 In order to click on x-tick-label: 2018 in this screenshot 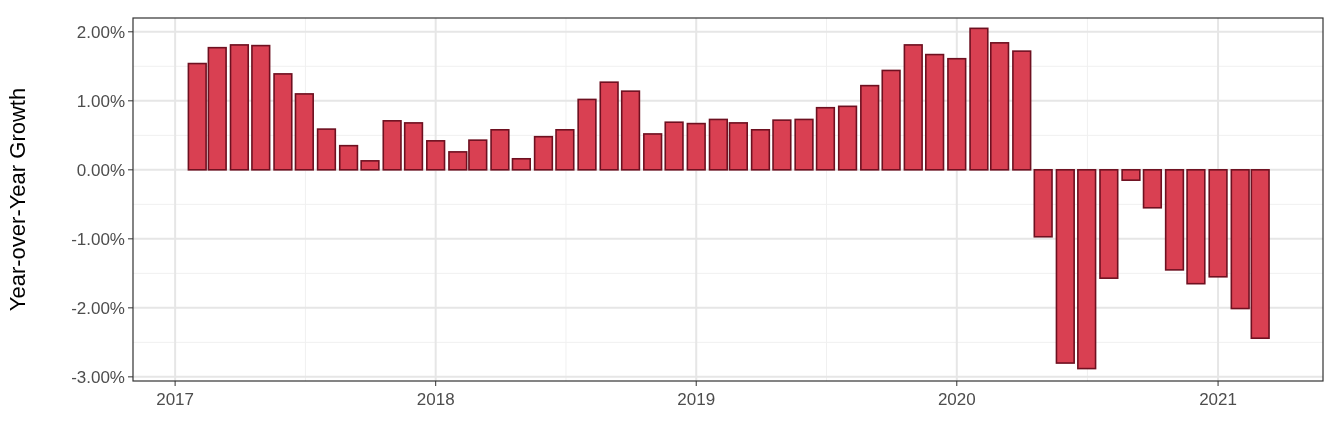, I will do `click(435, 399)`.